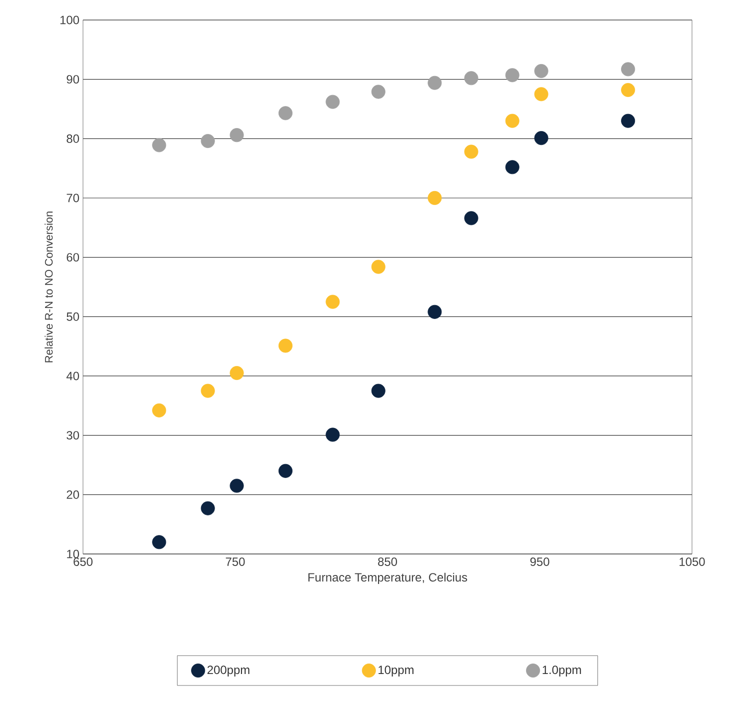  Describe the element at coordinates (73, 316) in the screenshot. I see `y-tick-label: 50` at that location.